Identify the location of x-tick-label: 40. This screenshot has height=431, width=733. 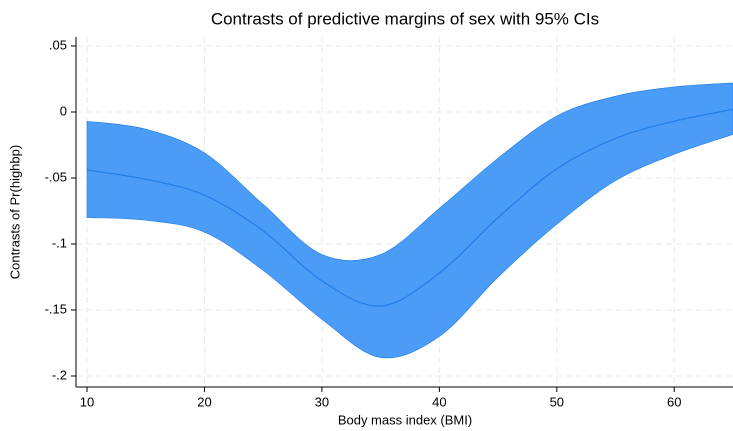
(439, 401).